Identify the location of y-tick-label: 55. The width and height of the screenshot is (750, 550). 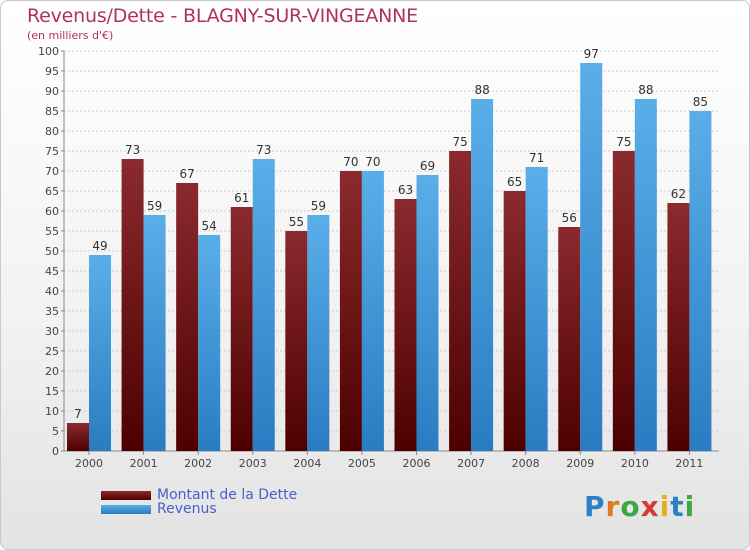
(52, 231).